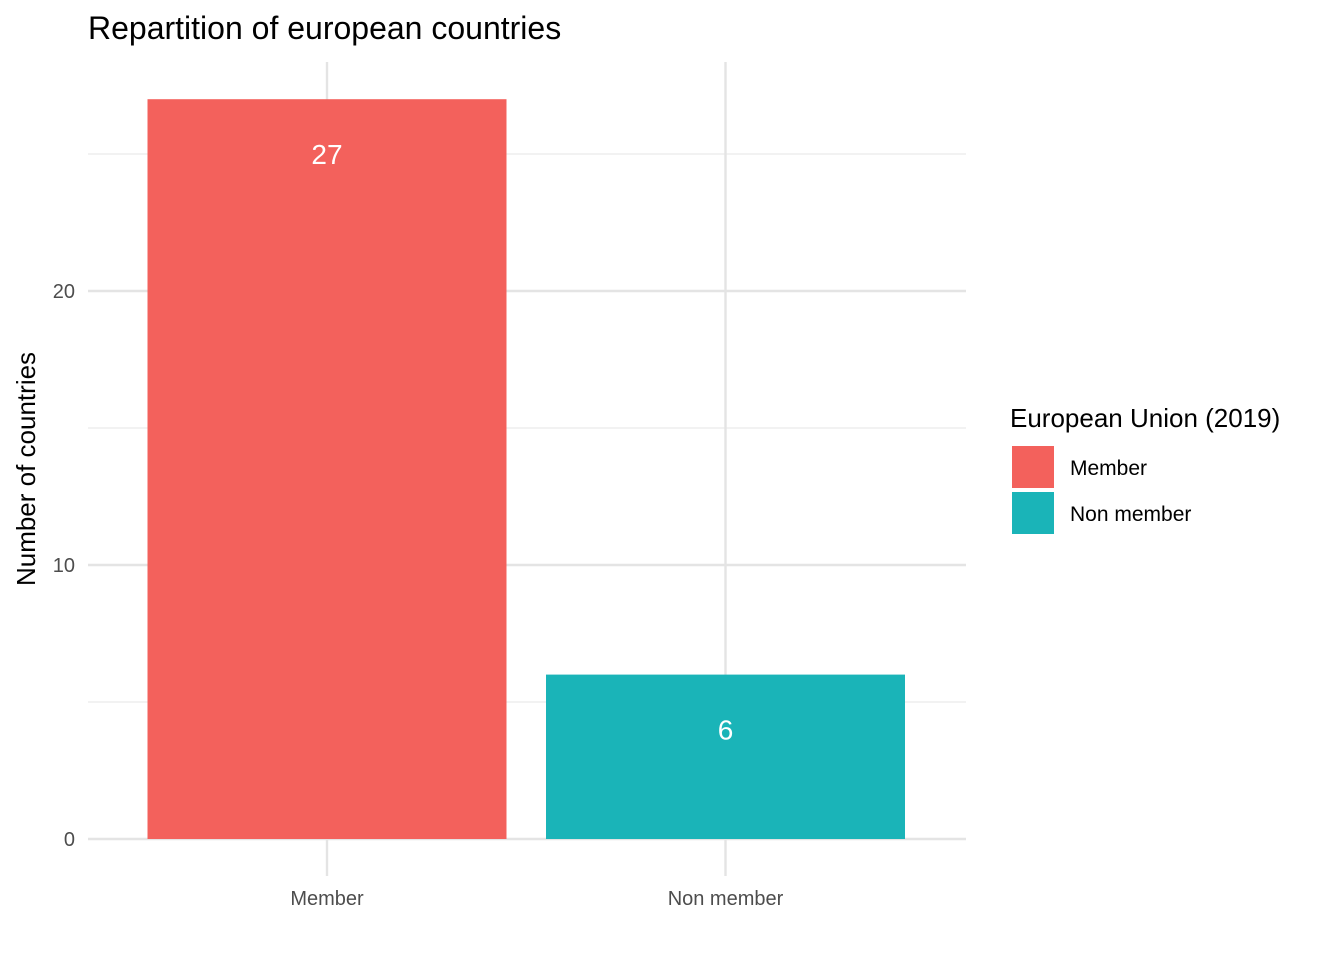 The image size is (1344, 960). What do you see at coordinates (324, 28) in the screenshot?
I see `chart-title: Repartition of european countries` at bounding box center [324, 28].